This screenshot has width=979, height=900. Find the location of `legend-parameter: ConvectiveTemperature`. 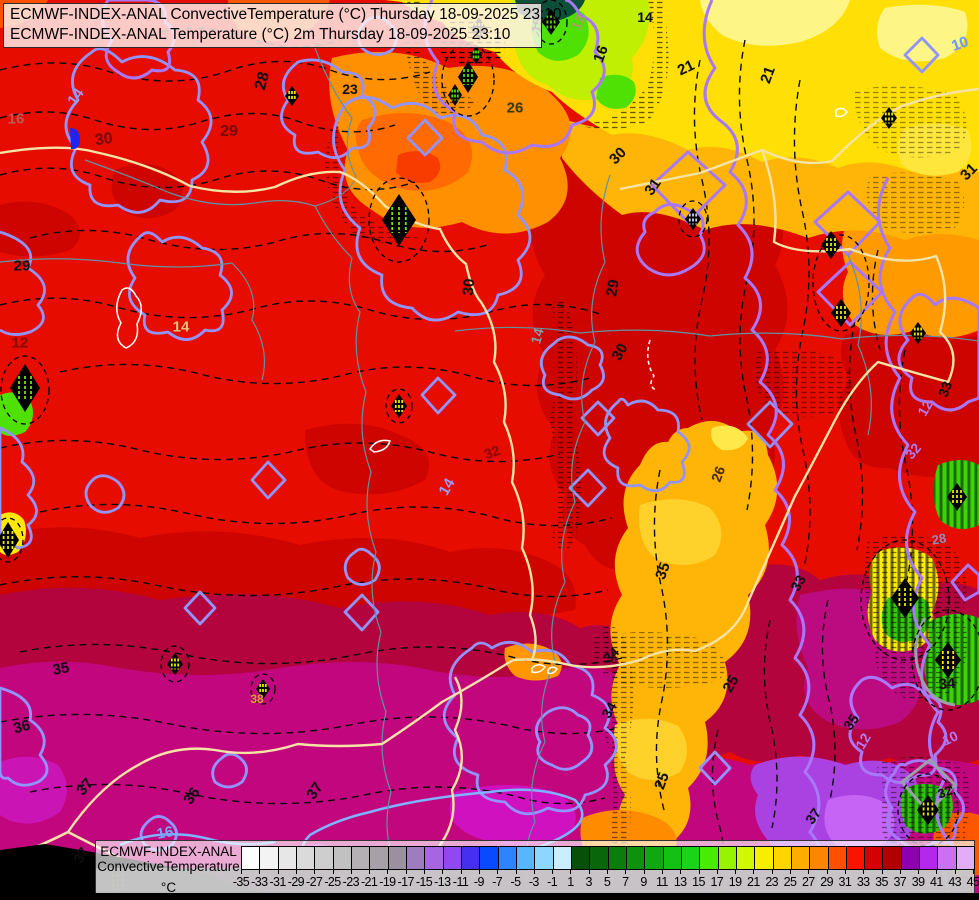

legend-parameter: ConvectiveTemperature is located at coordinates (168, 866).